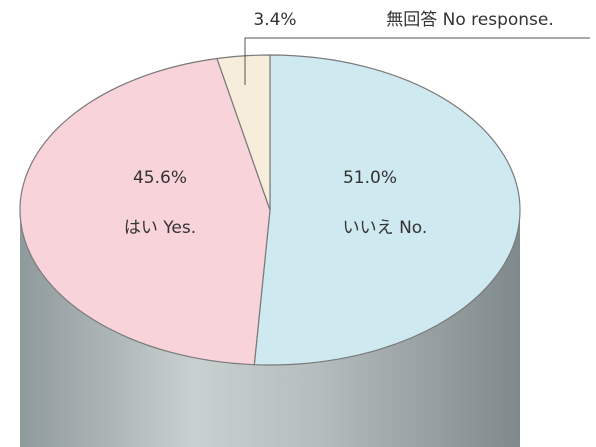 Image resolution: width=596 pixels, height=447 pixels. I want to click on value-label: 45.6%, so click(160, 178).